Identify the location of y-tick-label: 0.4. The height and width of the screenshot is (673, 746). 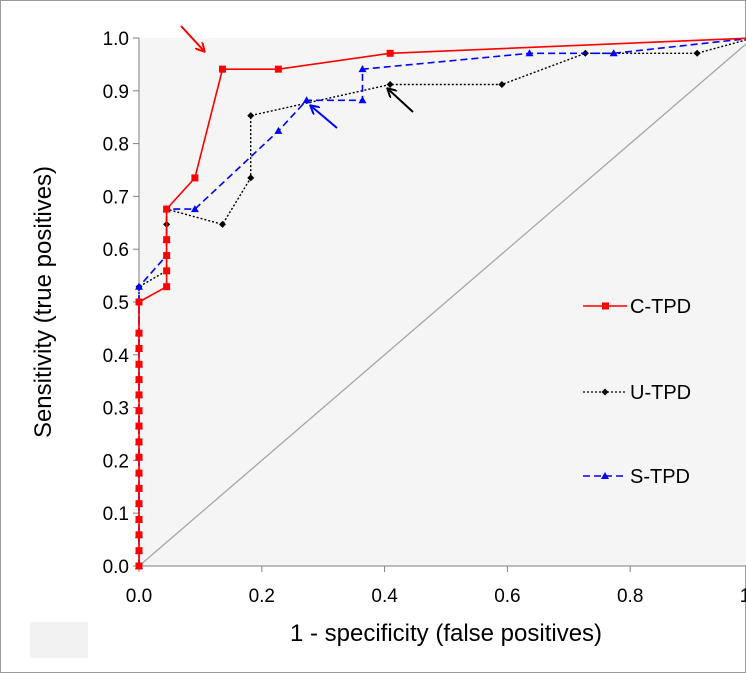
(116, 356).